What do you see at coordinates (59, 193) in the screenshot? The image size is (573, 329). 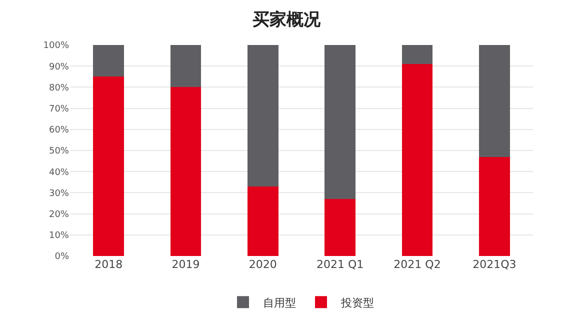 I see `y-tick-label: 30%` at bounding box center [59, 193].